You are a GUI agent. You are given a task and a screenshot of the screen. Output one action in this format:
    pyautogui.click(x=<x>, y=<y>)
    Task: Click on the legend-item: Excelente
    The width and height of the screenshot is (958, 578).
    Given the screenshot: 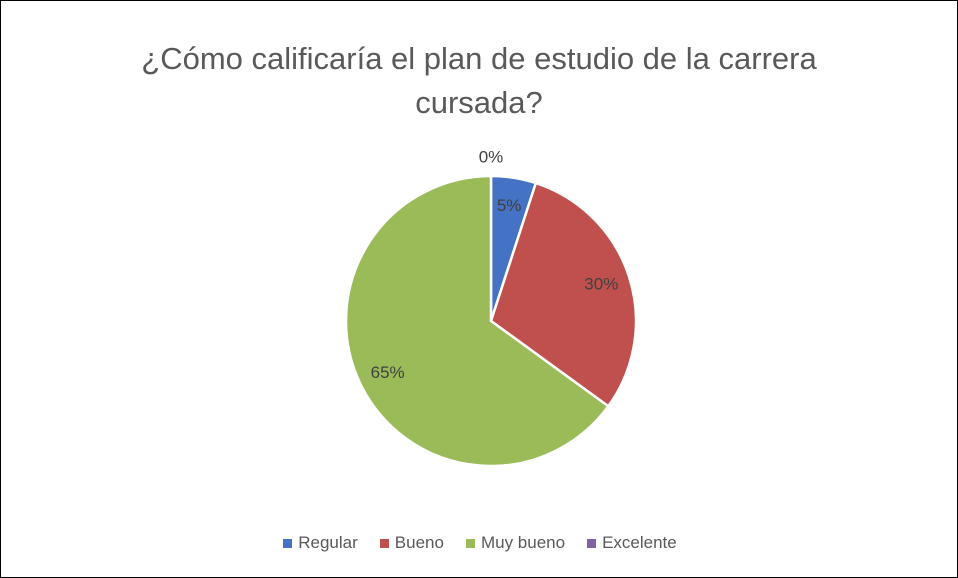 What is the action you would take?
    pyautogui.click(x=632, y=543)
    